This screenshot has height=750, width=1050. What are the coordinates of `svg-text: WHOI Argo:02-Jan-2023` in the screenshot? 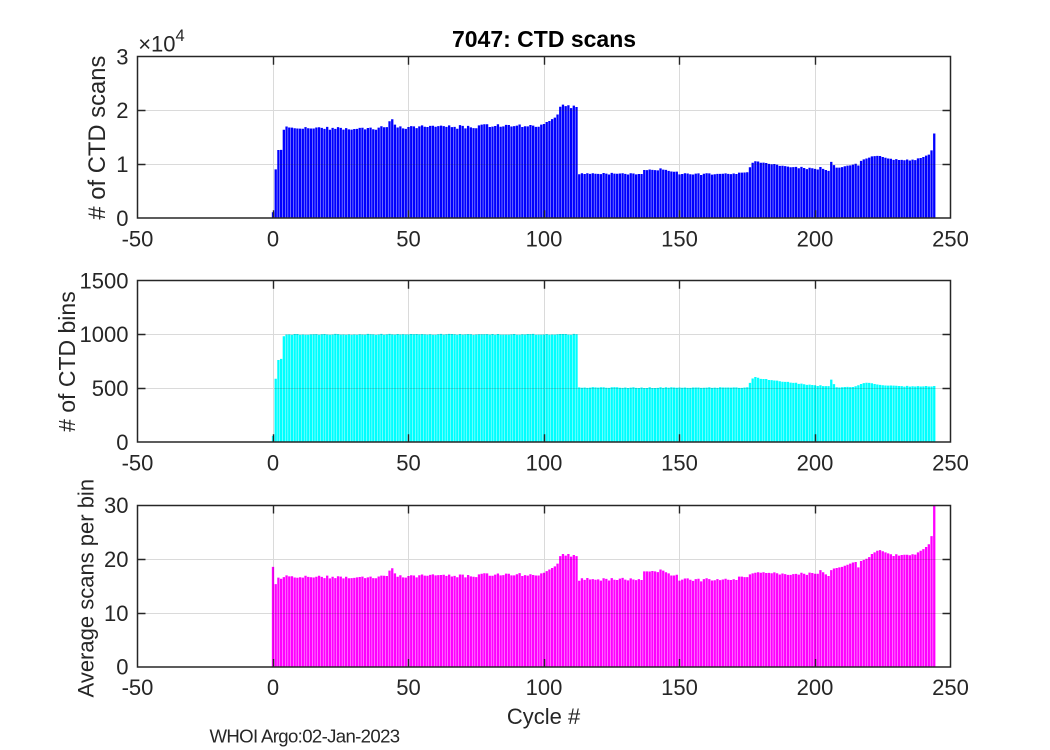 It's located at (305, 736).